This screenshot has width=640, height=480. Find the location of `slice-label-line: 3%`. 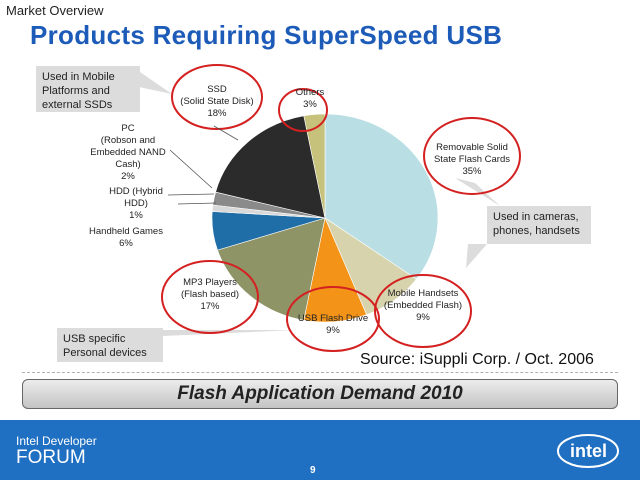

slice-label-line: 3% is located at coordinates (310, 104).